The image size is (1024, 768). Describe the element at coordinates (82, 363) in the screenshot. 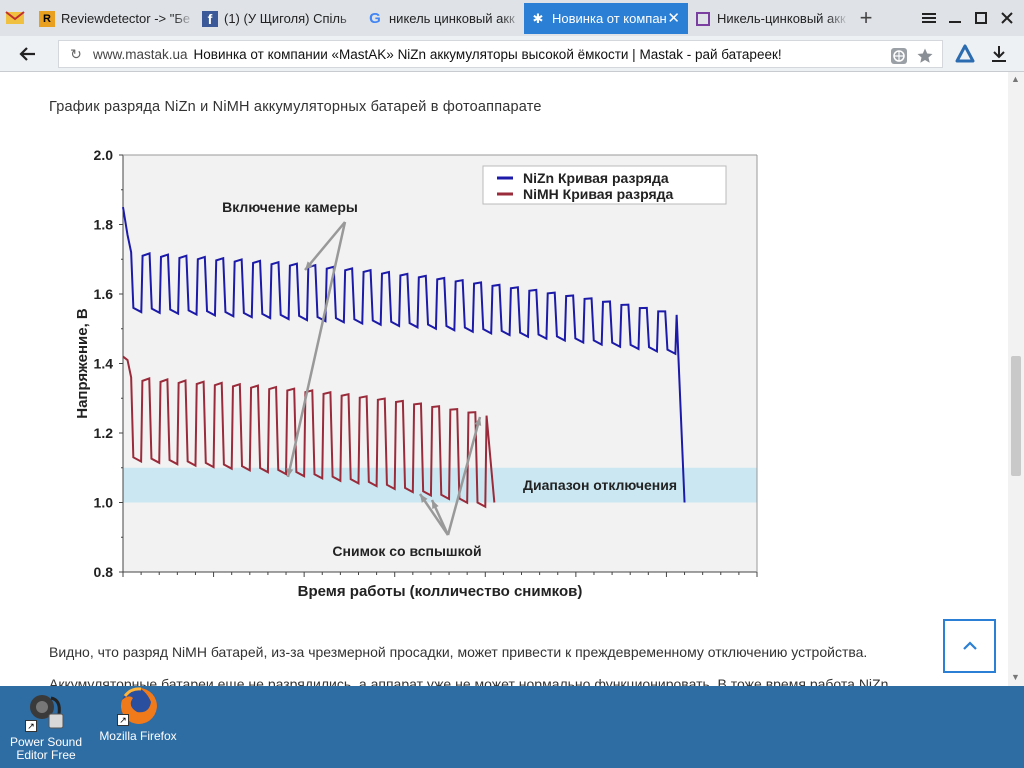

I see `y-axis-label: Напряжение, В` at that location.